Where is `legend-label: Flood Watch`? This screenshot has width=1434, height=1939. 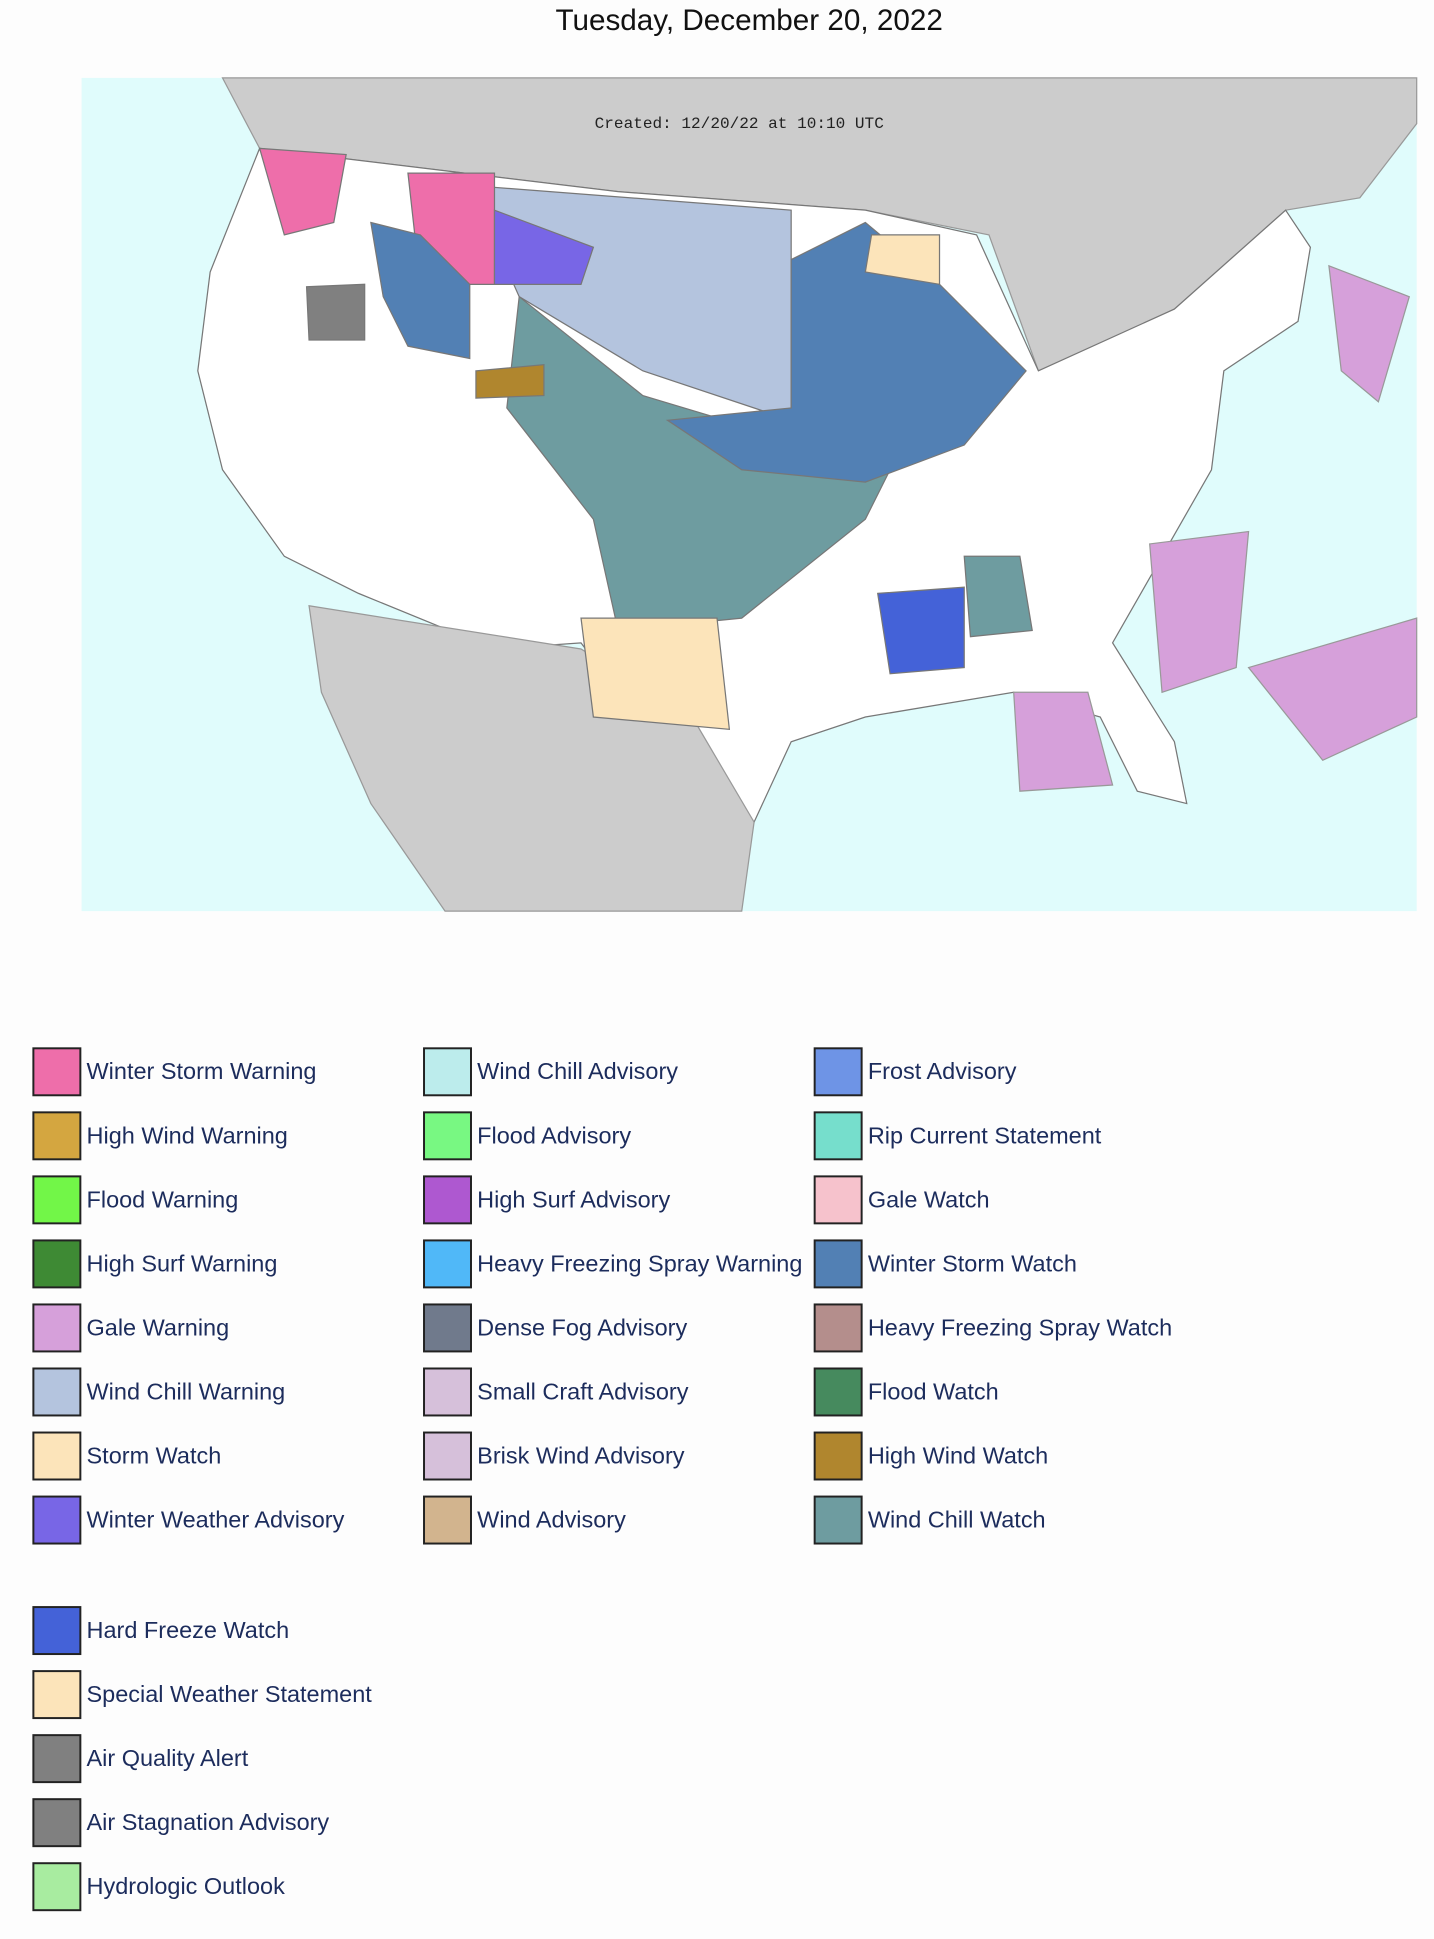
legend-label: Flood Watch is located at coordinates (933, 1391).